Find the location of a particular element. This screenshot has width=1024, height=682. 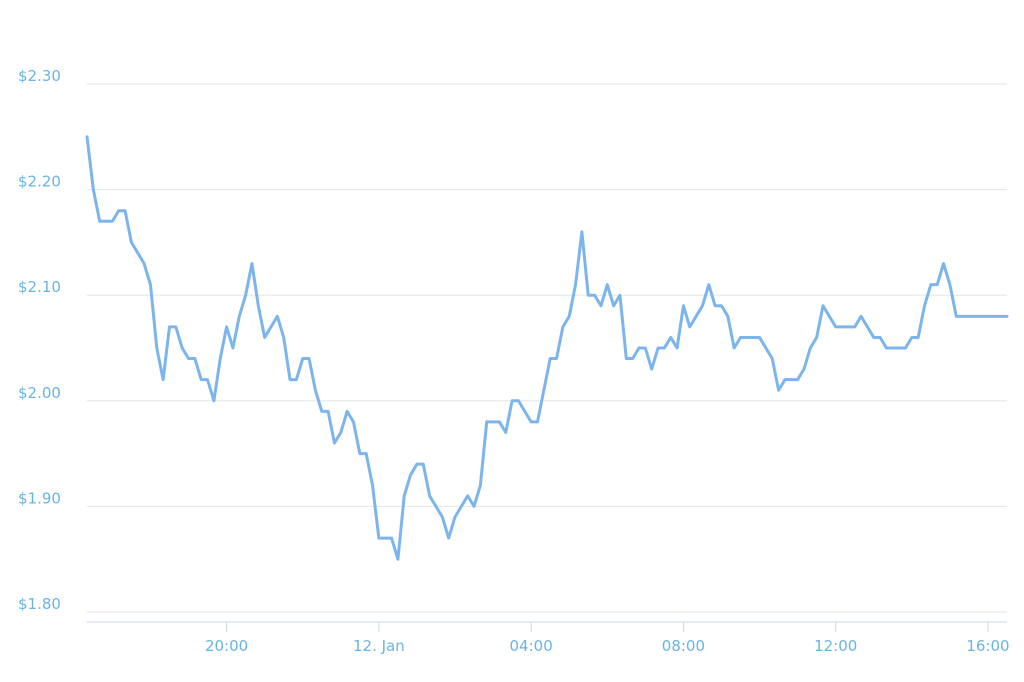

x-tick-label: 20:00 is located at coordinates (226, 646).